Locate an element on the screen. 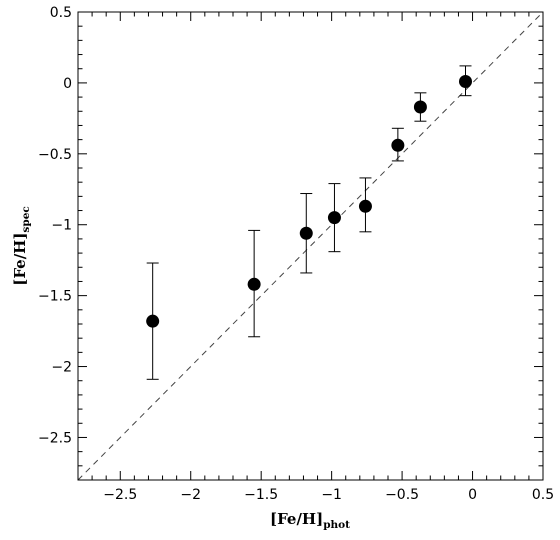  y-axis-title-subscript: spec is located at coordinates (26, 219).